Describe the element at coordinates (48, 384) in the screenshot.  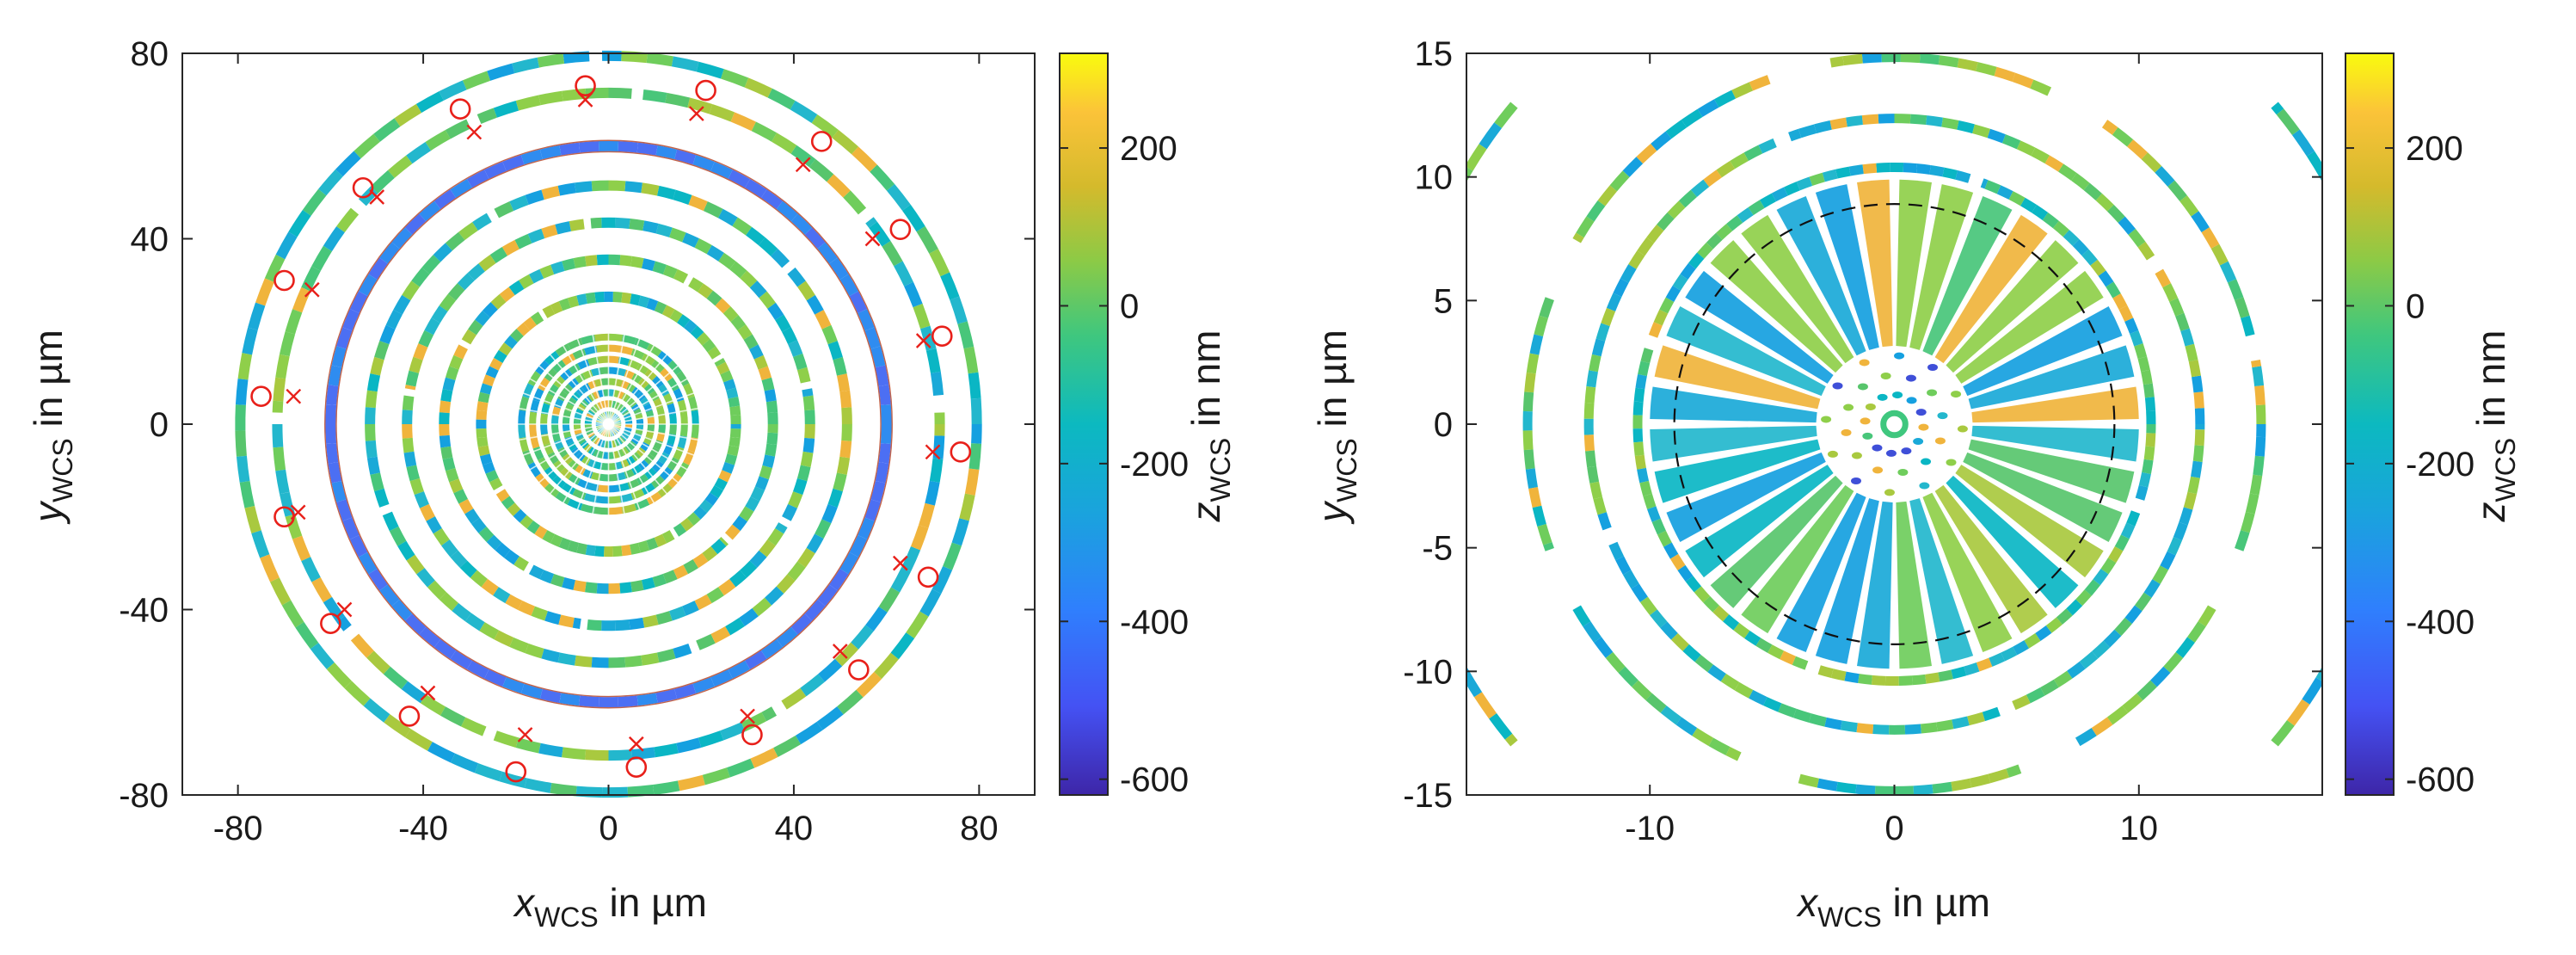
I see `left-ylabel-unit: in µm` at that location.